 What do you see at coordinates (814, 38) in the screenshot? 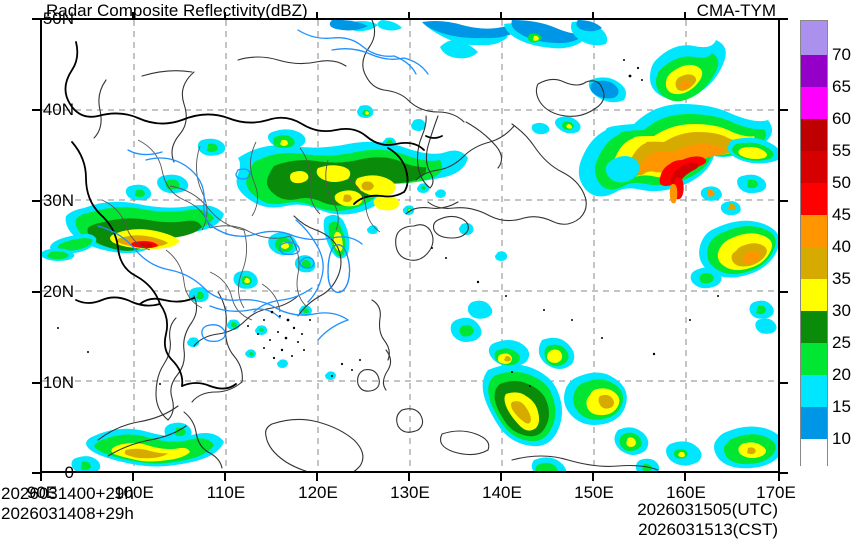
I see `colorbar-band-gt70` at bounding box center [814, 38].